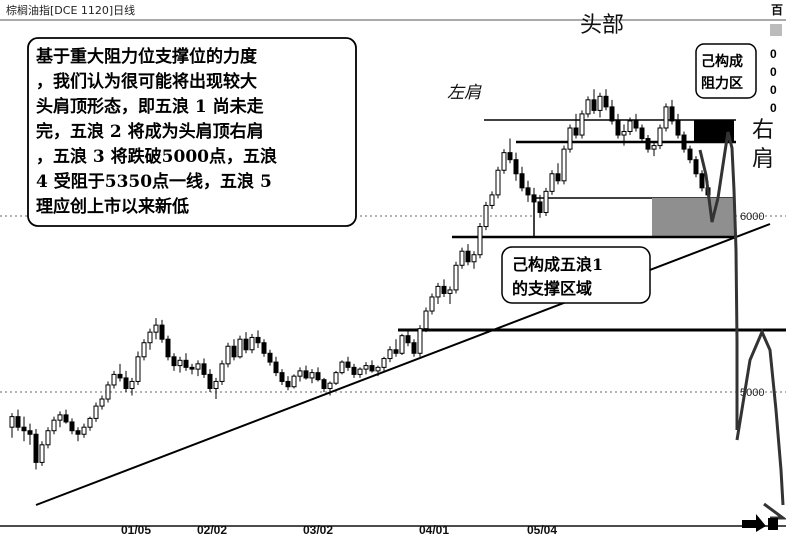  What do you see at coordinates (146, 56) in the screenshot?
I see `main-note-line-1: 基于重大阻力位支撑位的力度` at bounding box center [146, 56].